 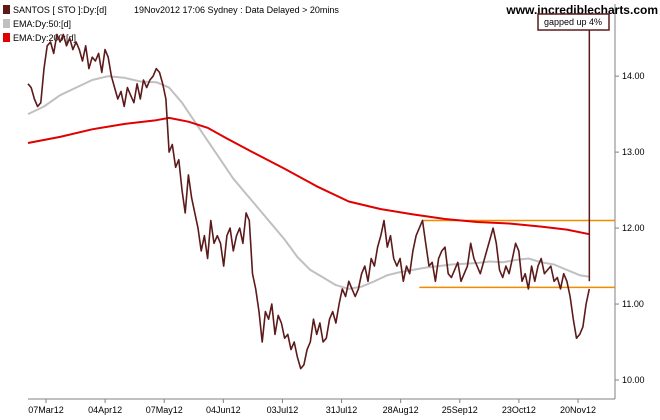 I want to click on y-tick-label: 13.00, so click(x=633, y=152).